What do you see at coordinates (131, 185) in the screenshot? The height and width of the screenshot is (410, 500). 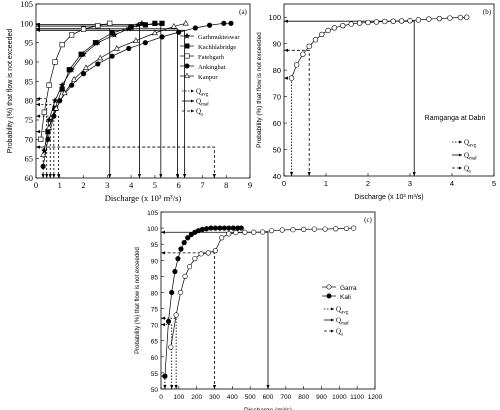 I see `x-tick-label: 4` at bounding box center [131, 185].